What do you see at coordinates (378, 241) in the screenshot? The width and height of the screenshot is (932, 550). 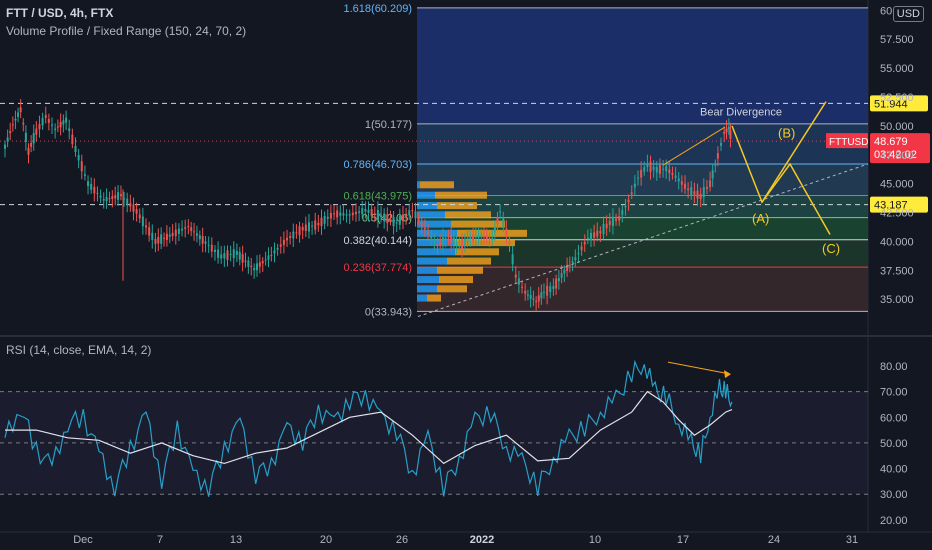 I see `fib-level-label: 0.382(40.144)` at bounding box center [378, 241].